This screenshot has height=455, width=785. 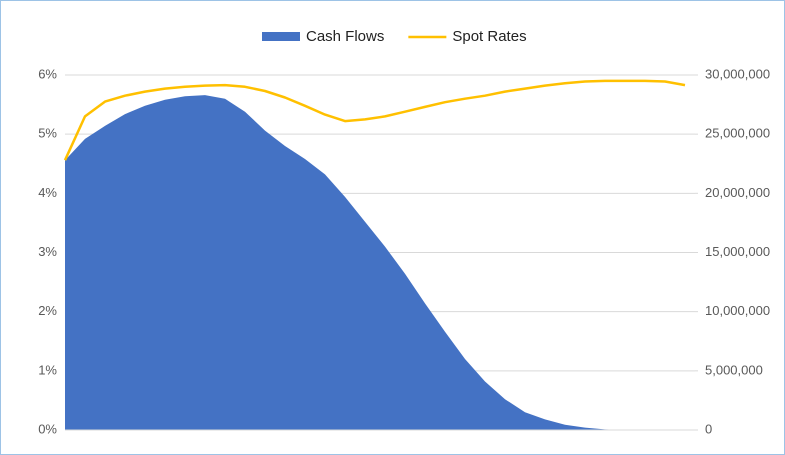 I want to click on y2-tick-label: 20,000,000, so click(x=737, y=192).